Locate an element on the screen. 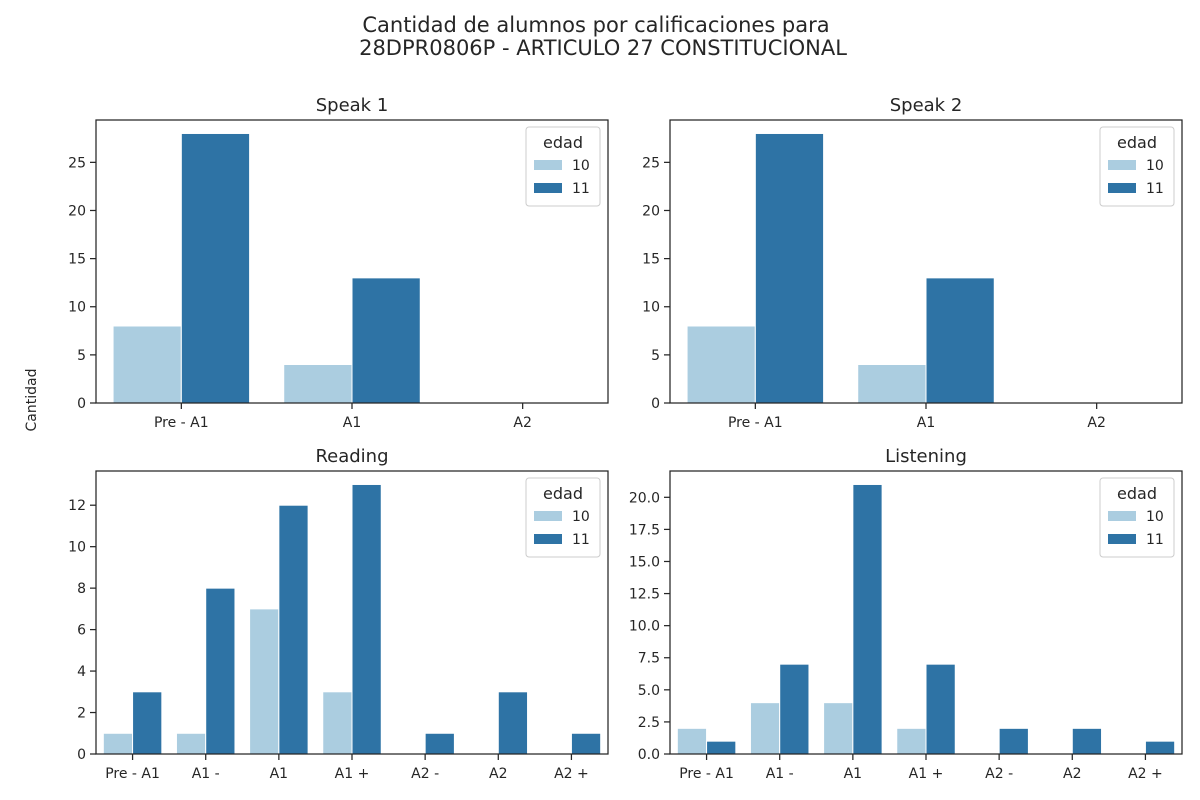 This screenshot has height=800, width=1200. panel-title: Reading is located at coordinates (351, 456).